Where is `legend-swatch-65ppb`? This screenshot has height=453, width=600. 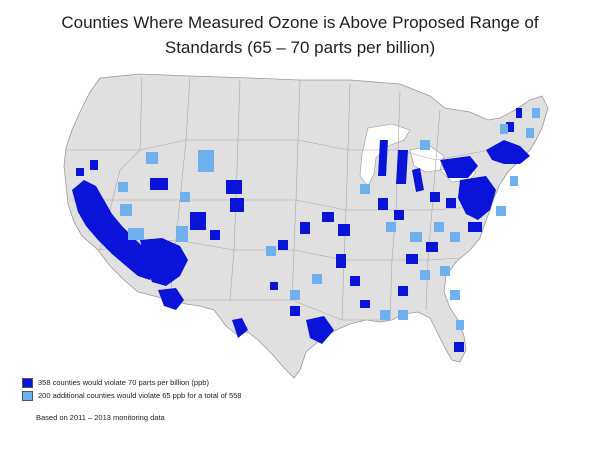
legend-swatch-65ppb is located at coordinates (27, 395).